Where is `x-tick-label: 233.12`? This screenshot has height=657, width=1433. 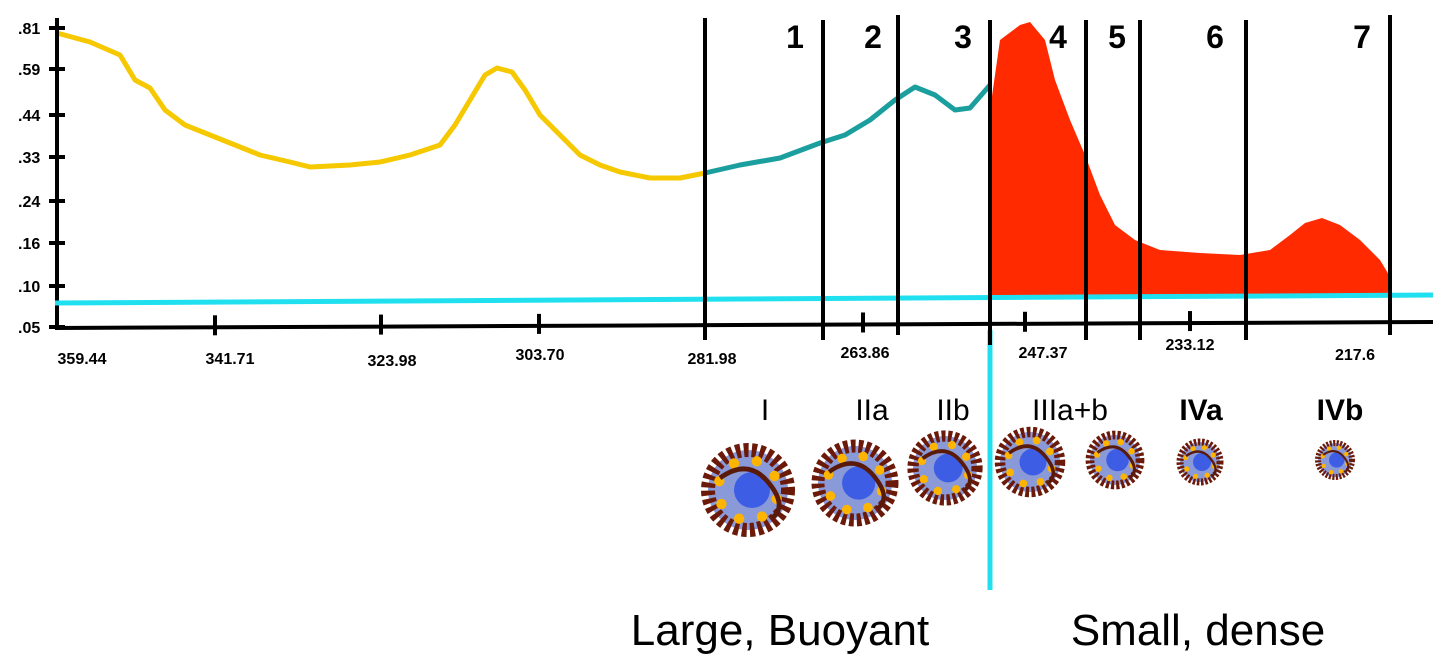
x-tick-label: 233.12 is located at coordinates (1190, 345).